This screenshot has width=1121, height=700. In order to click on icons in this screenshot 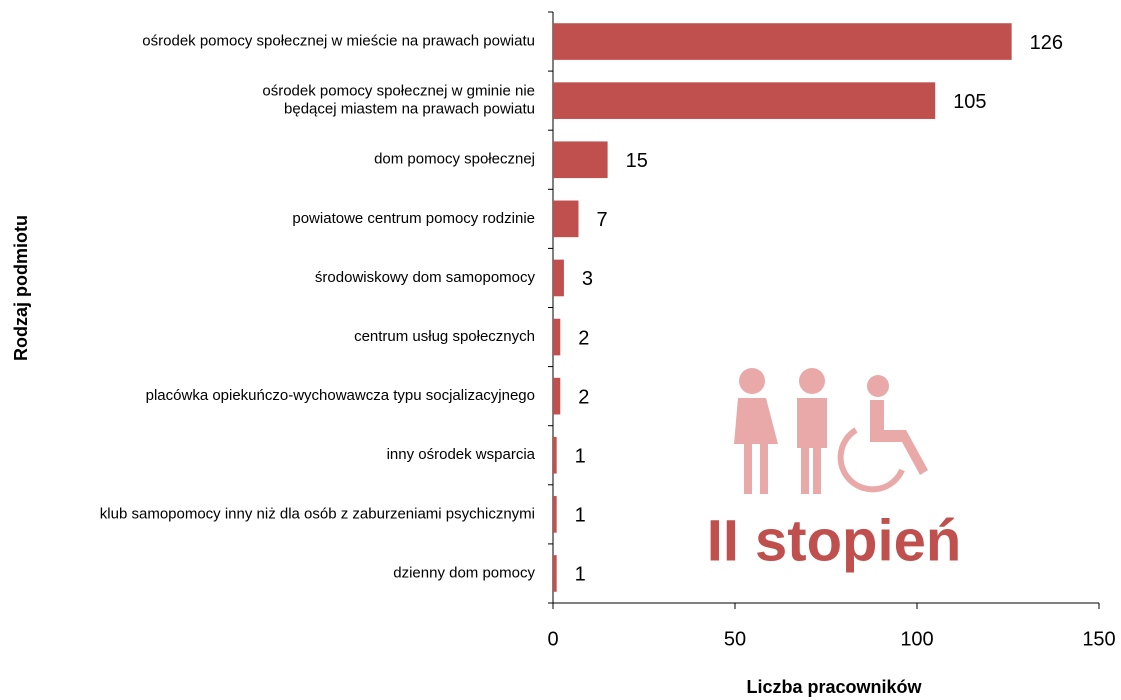, I will do `click(831, 431)`.